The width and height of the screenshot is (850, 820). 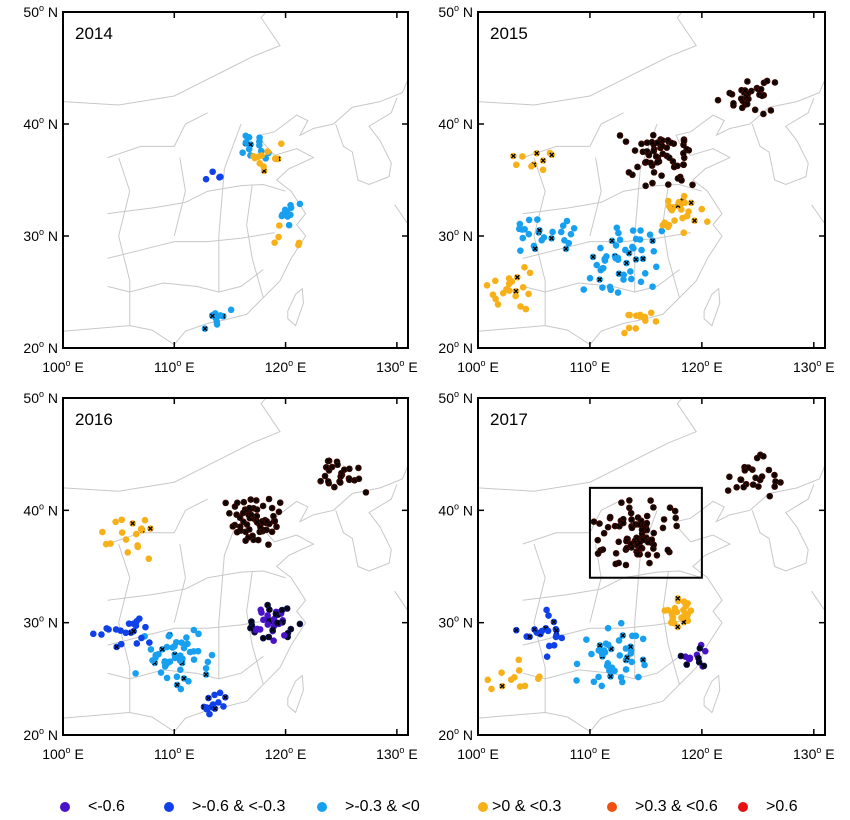 What do you see at coordinates (397, 753) in the screenshot?
I see `lon-tick-label: 130o E` at bounding box center [397, 753].